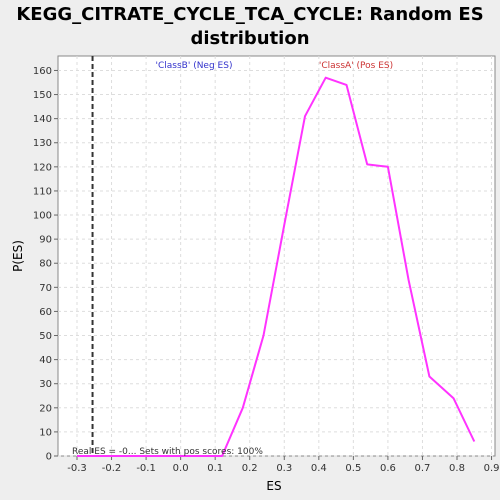 This screenshot has width=500, height=500. I want to click on y-tick-label: 70, so click(45, 288).